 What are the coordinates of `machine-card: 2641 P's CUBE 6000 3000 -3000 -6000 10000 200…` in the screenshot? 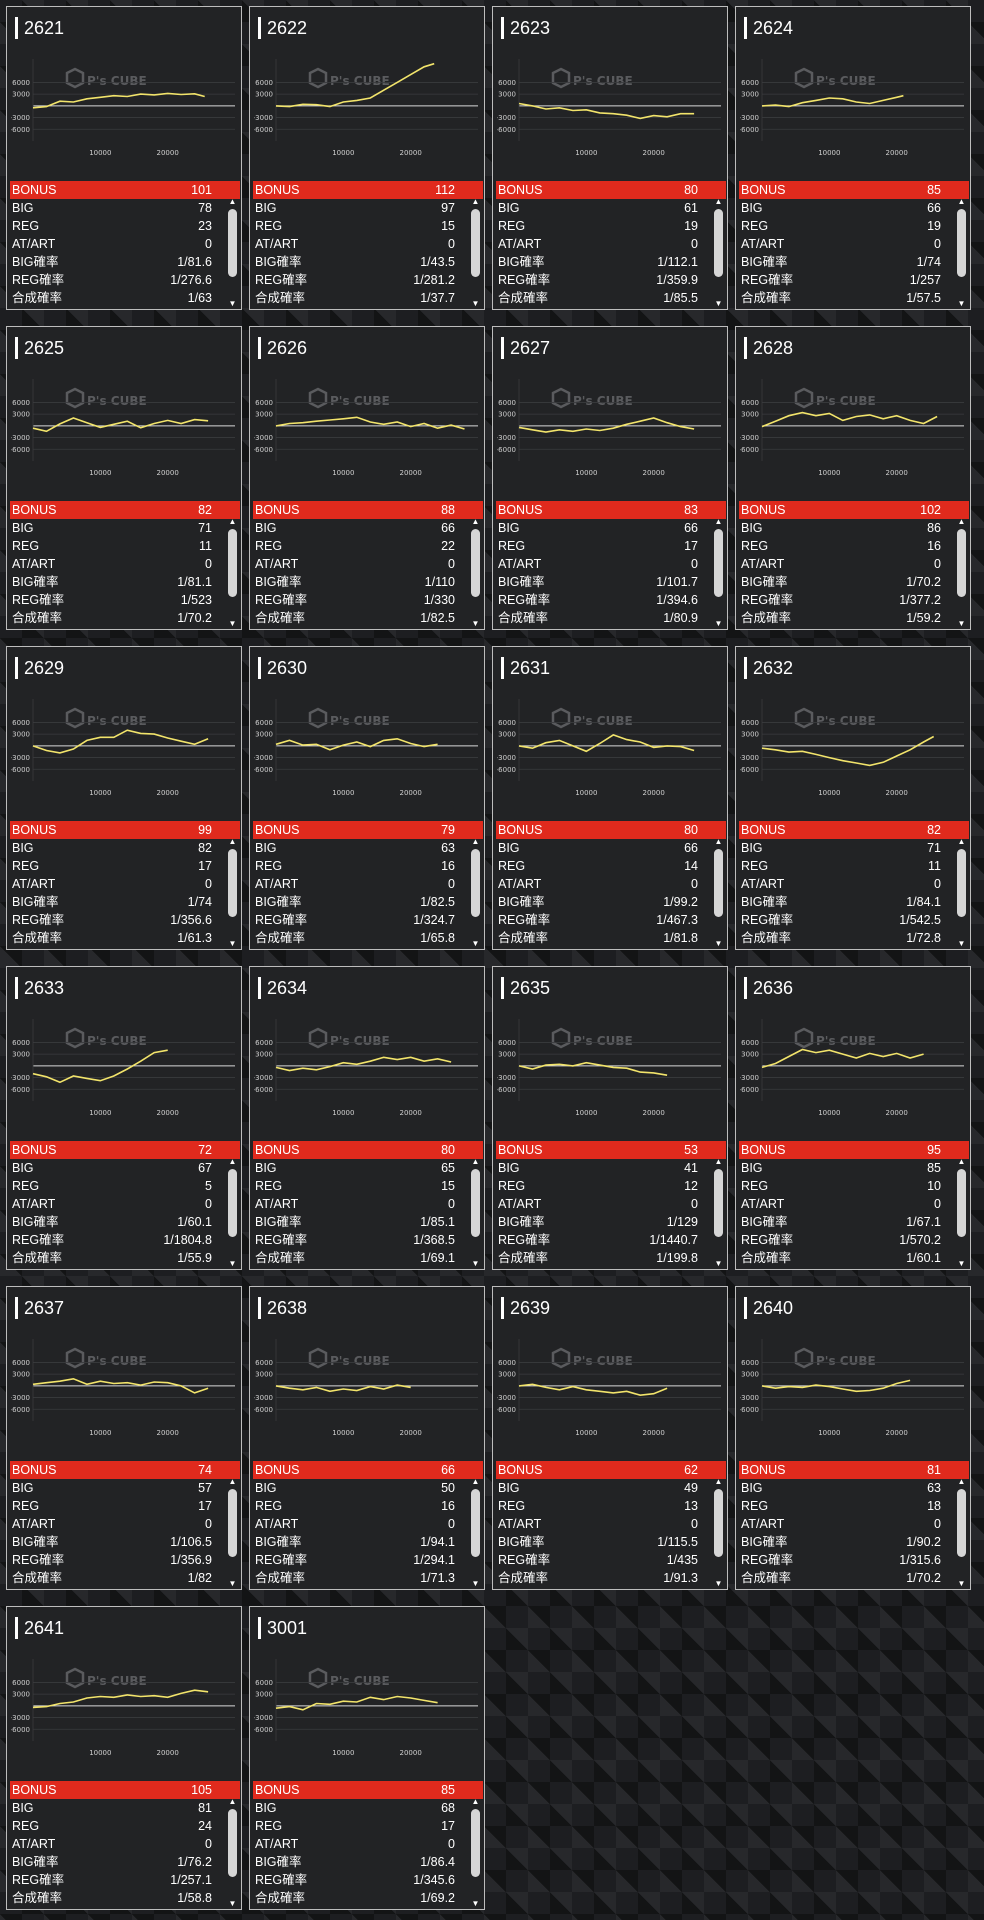 It's located at (124, 1758).